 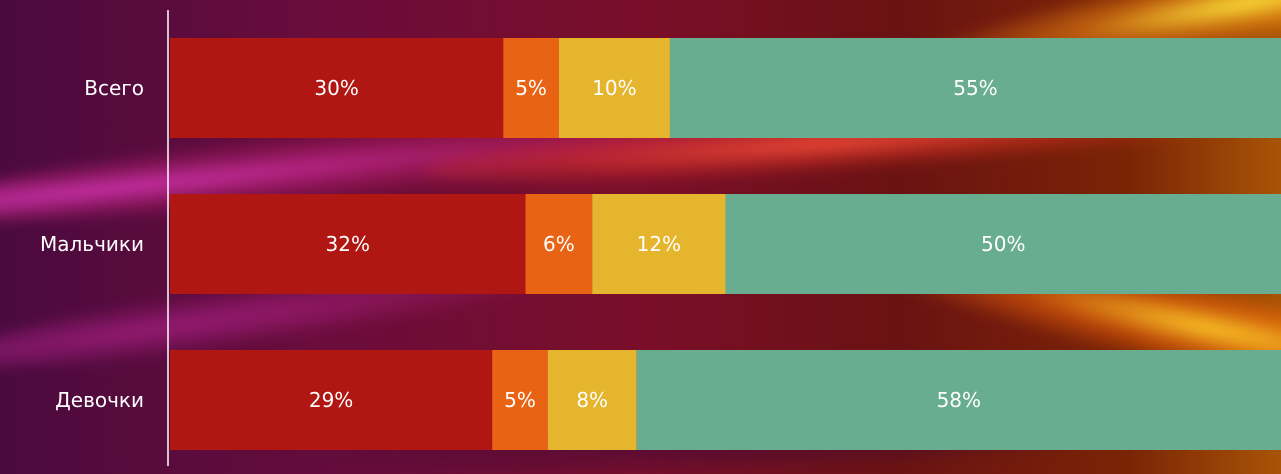 I want to click on data-label: 6%, so click(x=559, y=244).